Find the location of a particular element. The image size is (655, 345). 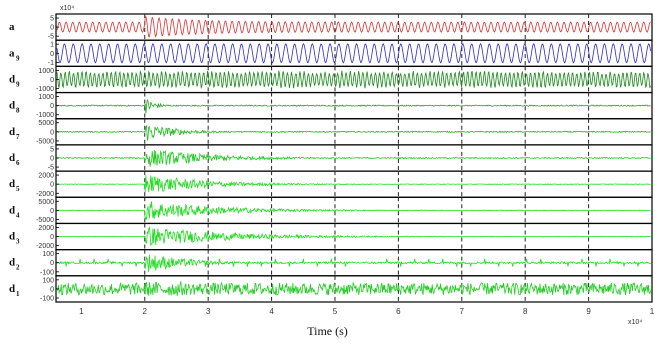

series-d8-line is located at coordinates (353, 106).